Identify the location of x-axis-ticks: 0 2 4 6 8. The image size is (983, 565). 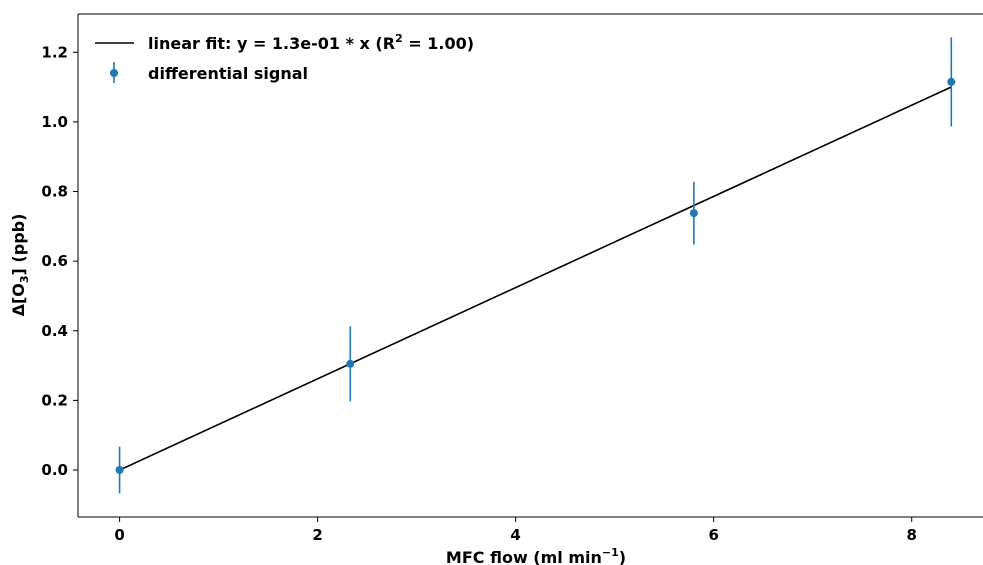
(515, 530).